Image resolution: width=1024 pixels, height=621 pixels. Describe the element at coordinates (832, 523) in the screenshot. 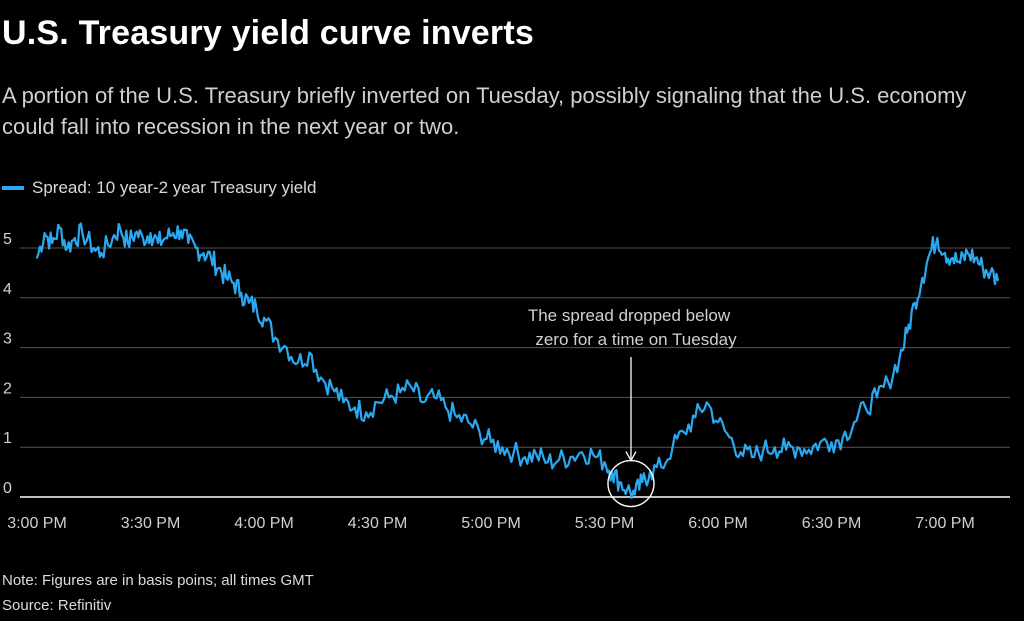

I see `x-tick-label: 6:30 PM` at that location.